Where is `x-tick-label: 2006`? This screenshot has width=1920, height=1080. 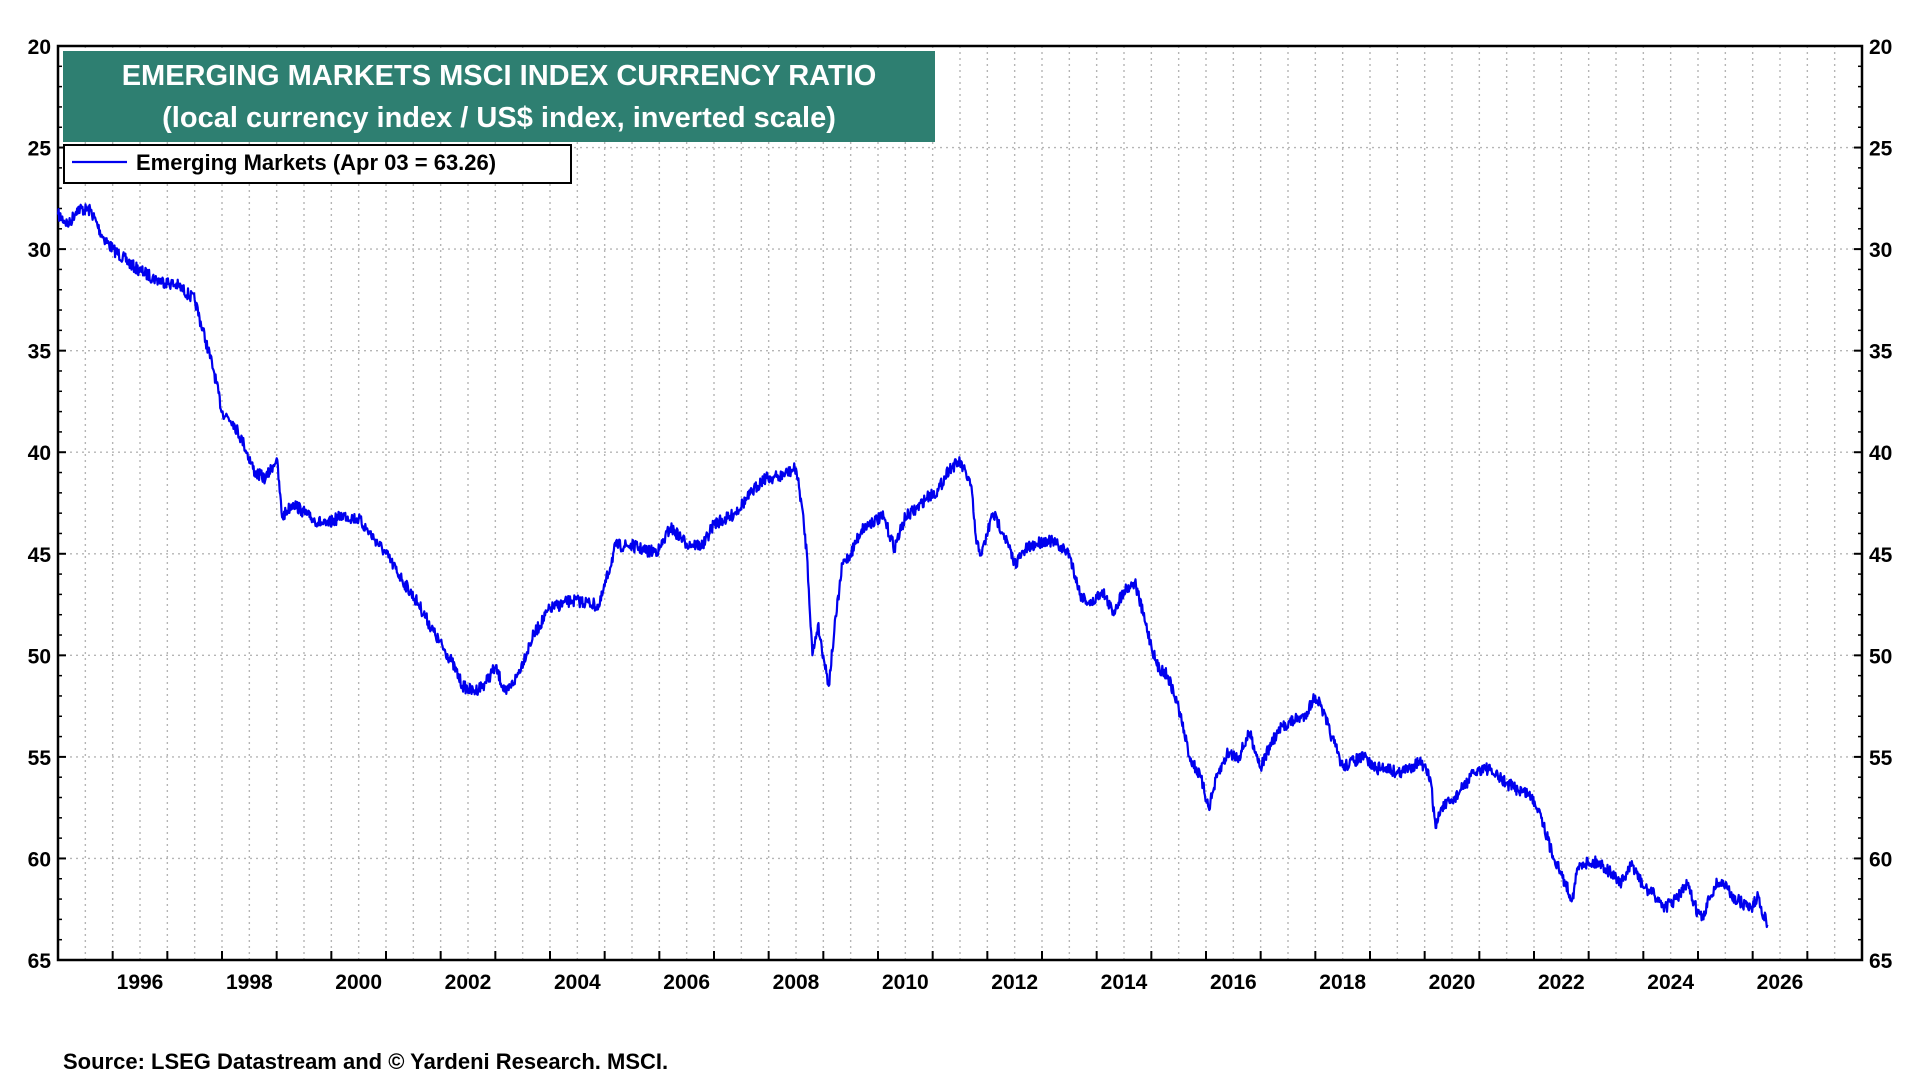 x-tick-label: 2006 is located at coordinates (686, 982).